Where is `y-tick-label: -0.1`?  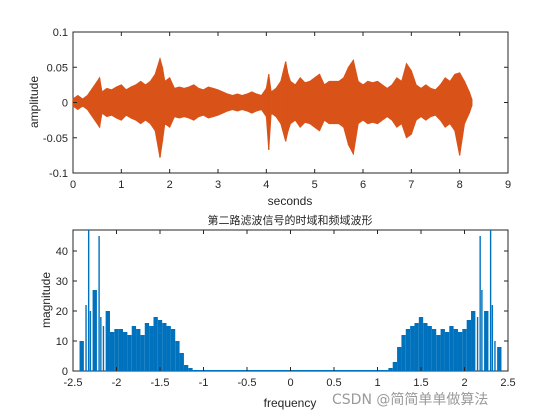 y-tick-label: -0.1 is located at coordinates (58, 174).